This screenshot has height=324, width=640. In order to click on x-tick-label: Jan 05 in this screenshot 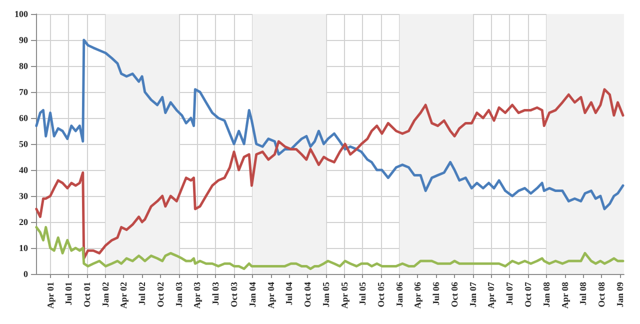, I will do `click(326, 295)`.